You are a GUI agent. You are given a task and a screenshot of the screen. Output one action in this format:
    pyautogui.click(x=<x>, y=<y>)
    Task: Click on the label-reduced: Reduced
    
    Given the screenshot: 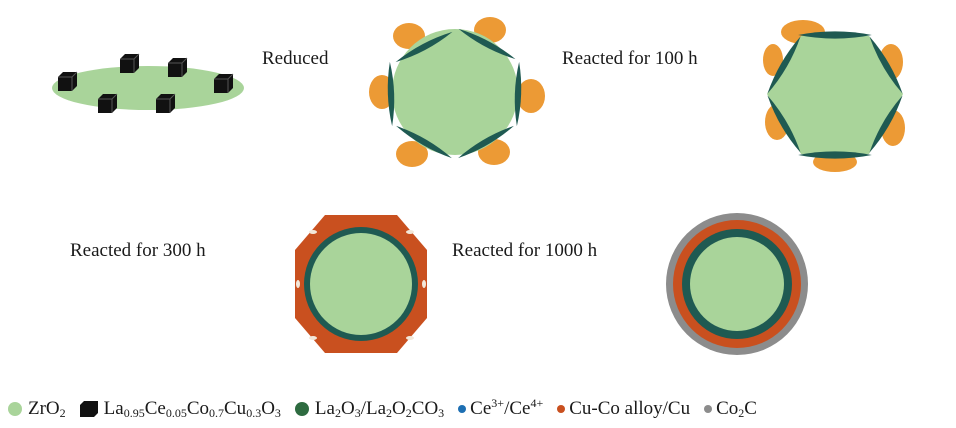 What is the action you would take?
    pyautogui.click(x=295, y=58)
    